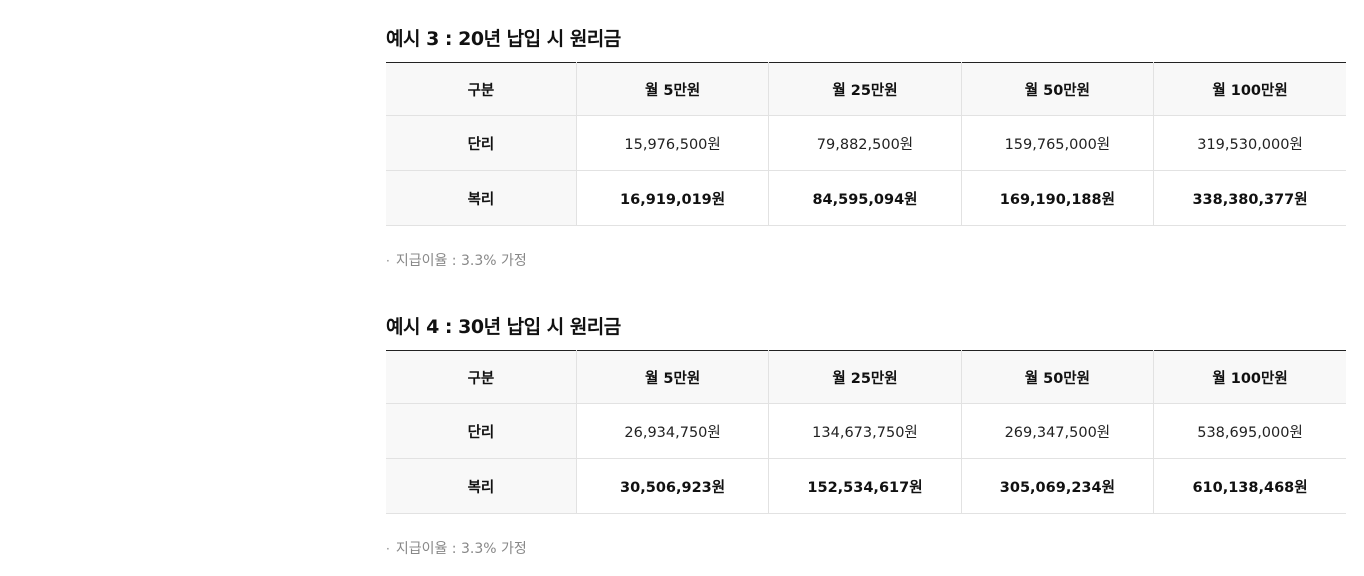 This screenshot has width=1364, height=576. What do you see at coordinates (1249, 431) in the screenshot?
I see `table-cell: 538,695,000원` at bounding box center [1249, 431].